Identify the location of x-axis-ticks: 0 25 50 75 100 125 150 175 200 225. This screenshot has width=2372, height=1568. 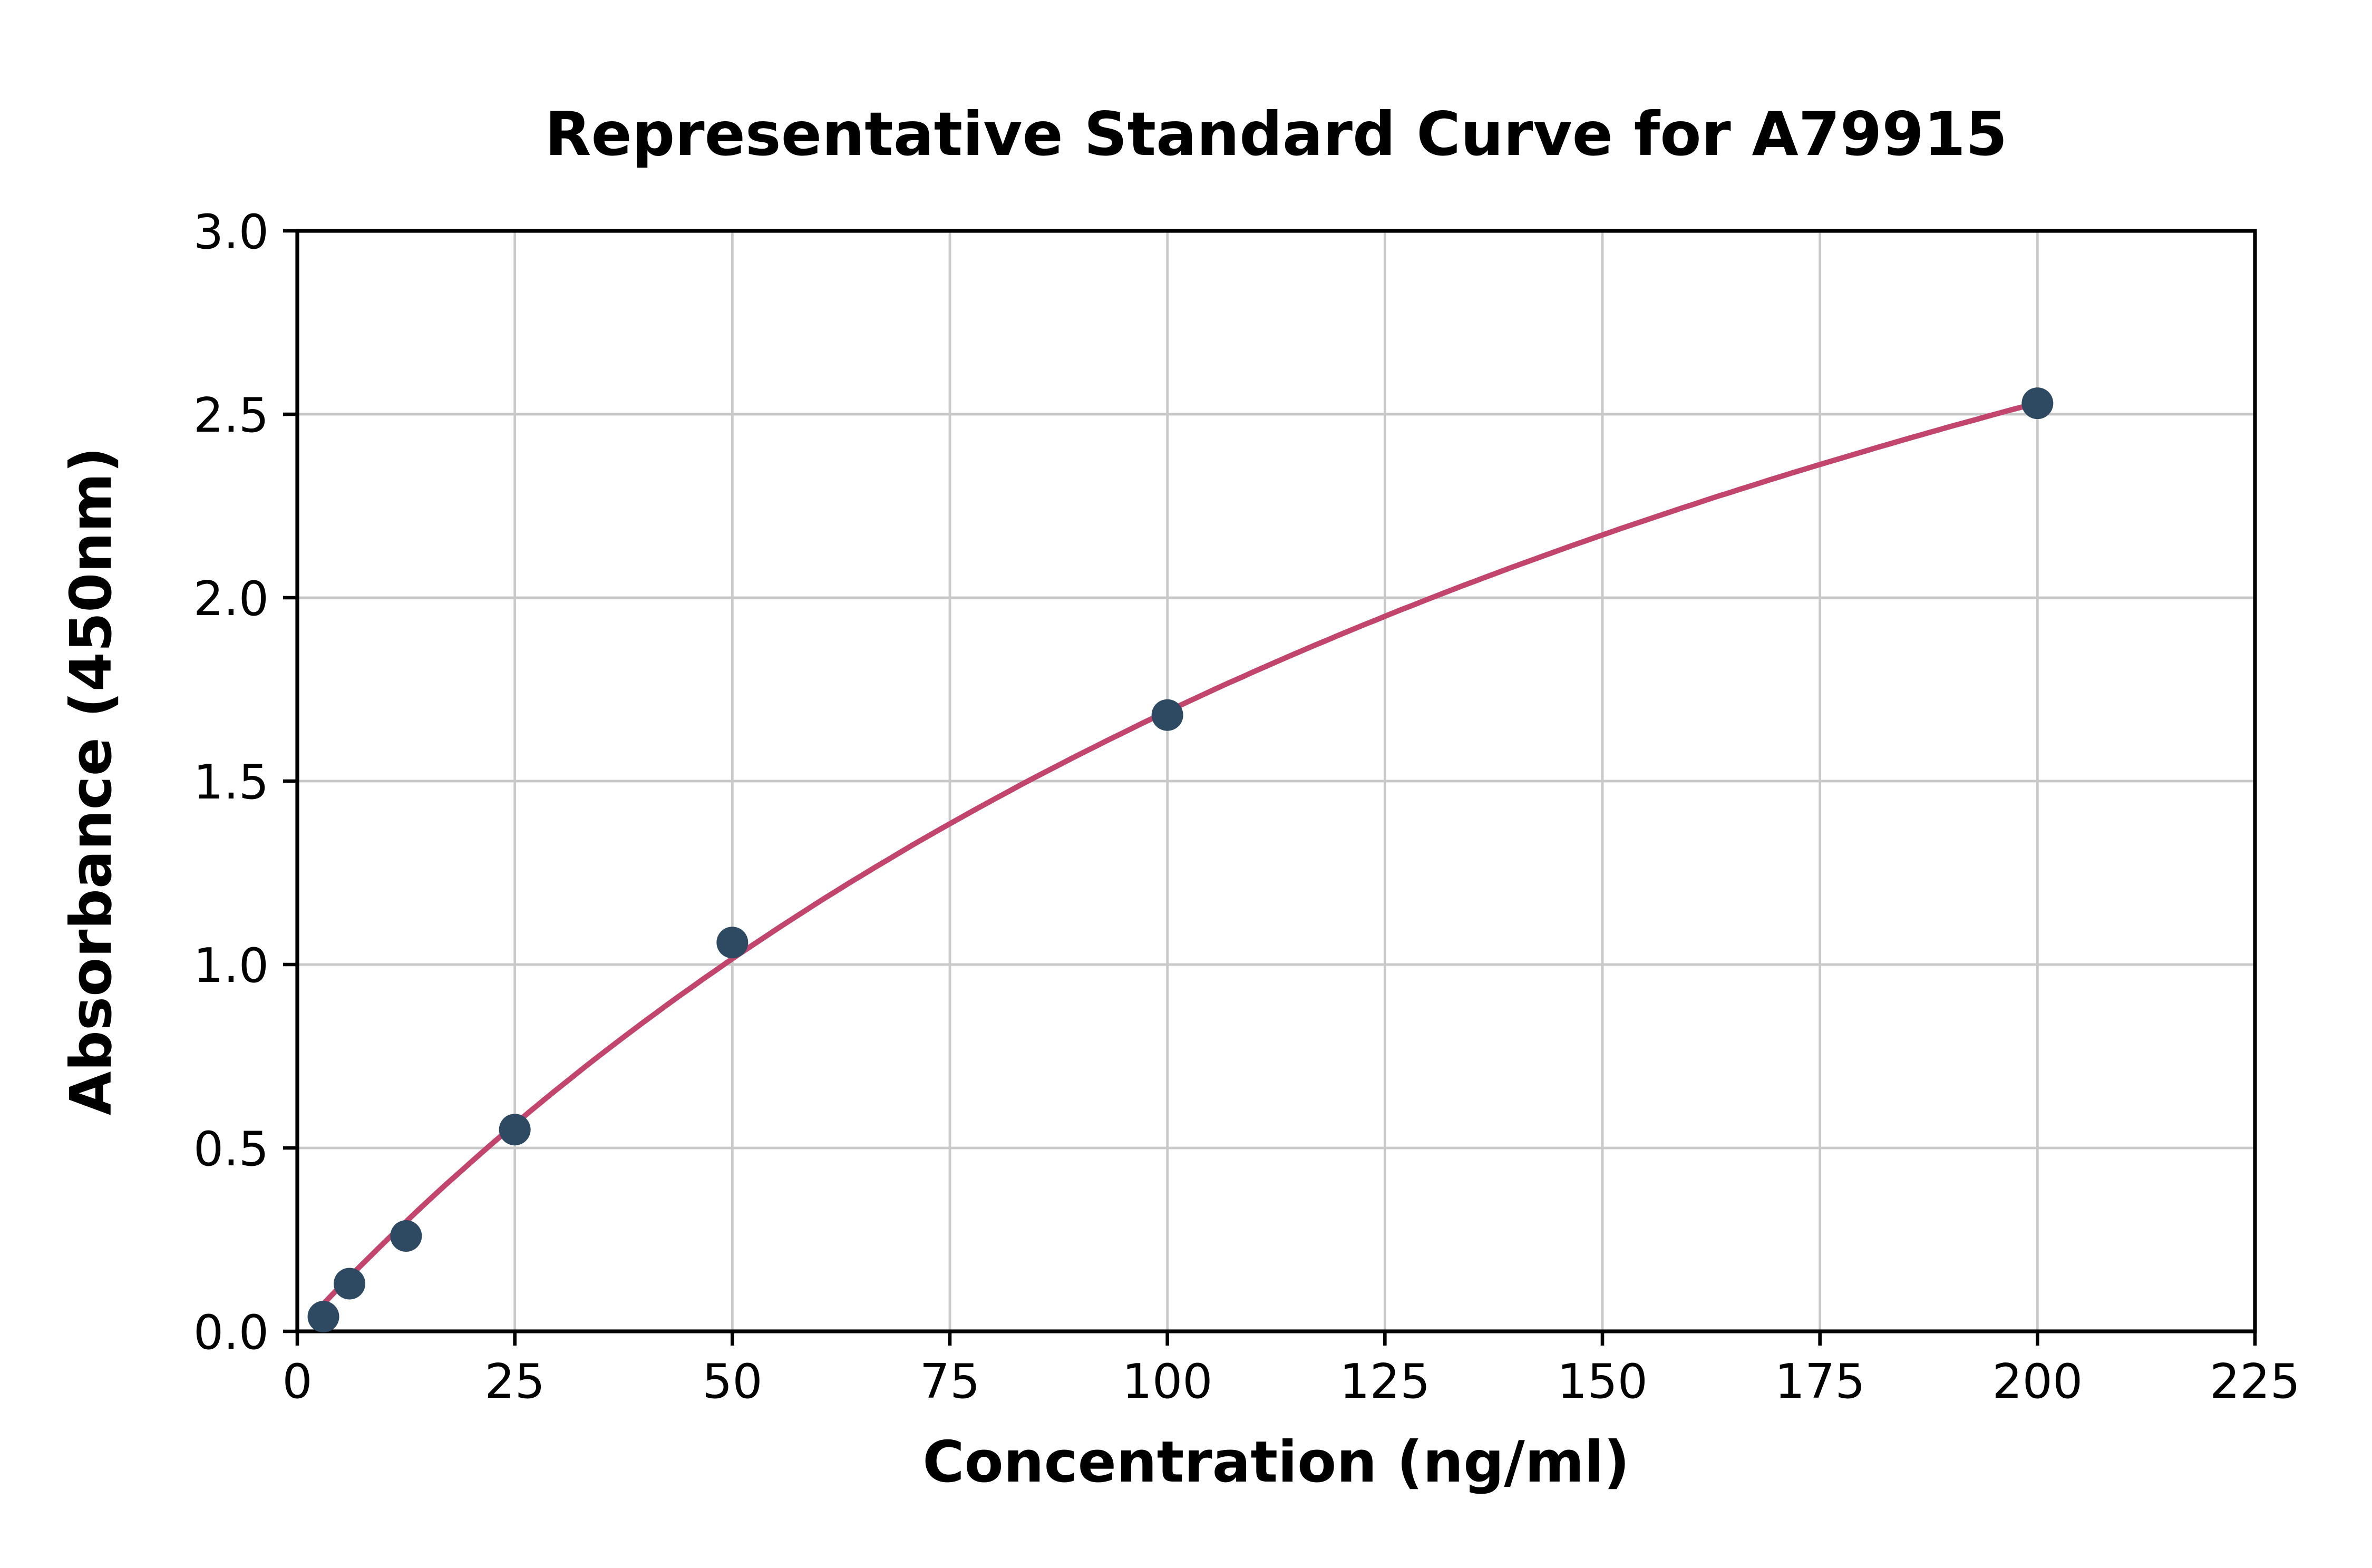
(1291, 1370).